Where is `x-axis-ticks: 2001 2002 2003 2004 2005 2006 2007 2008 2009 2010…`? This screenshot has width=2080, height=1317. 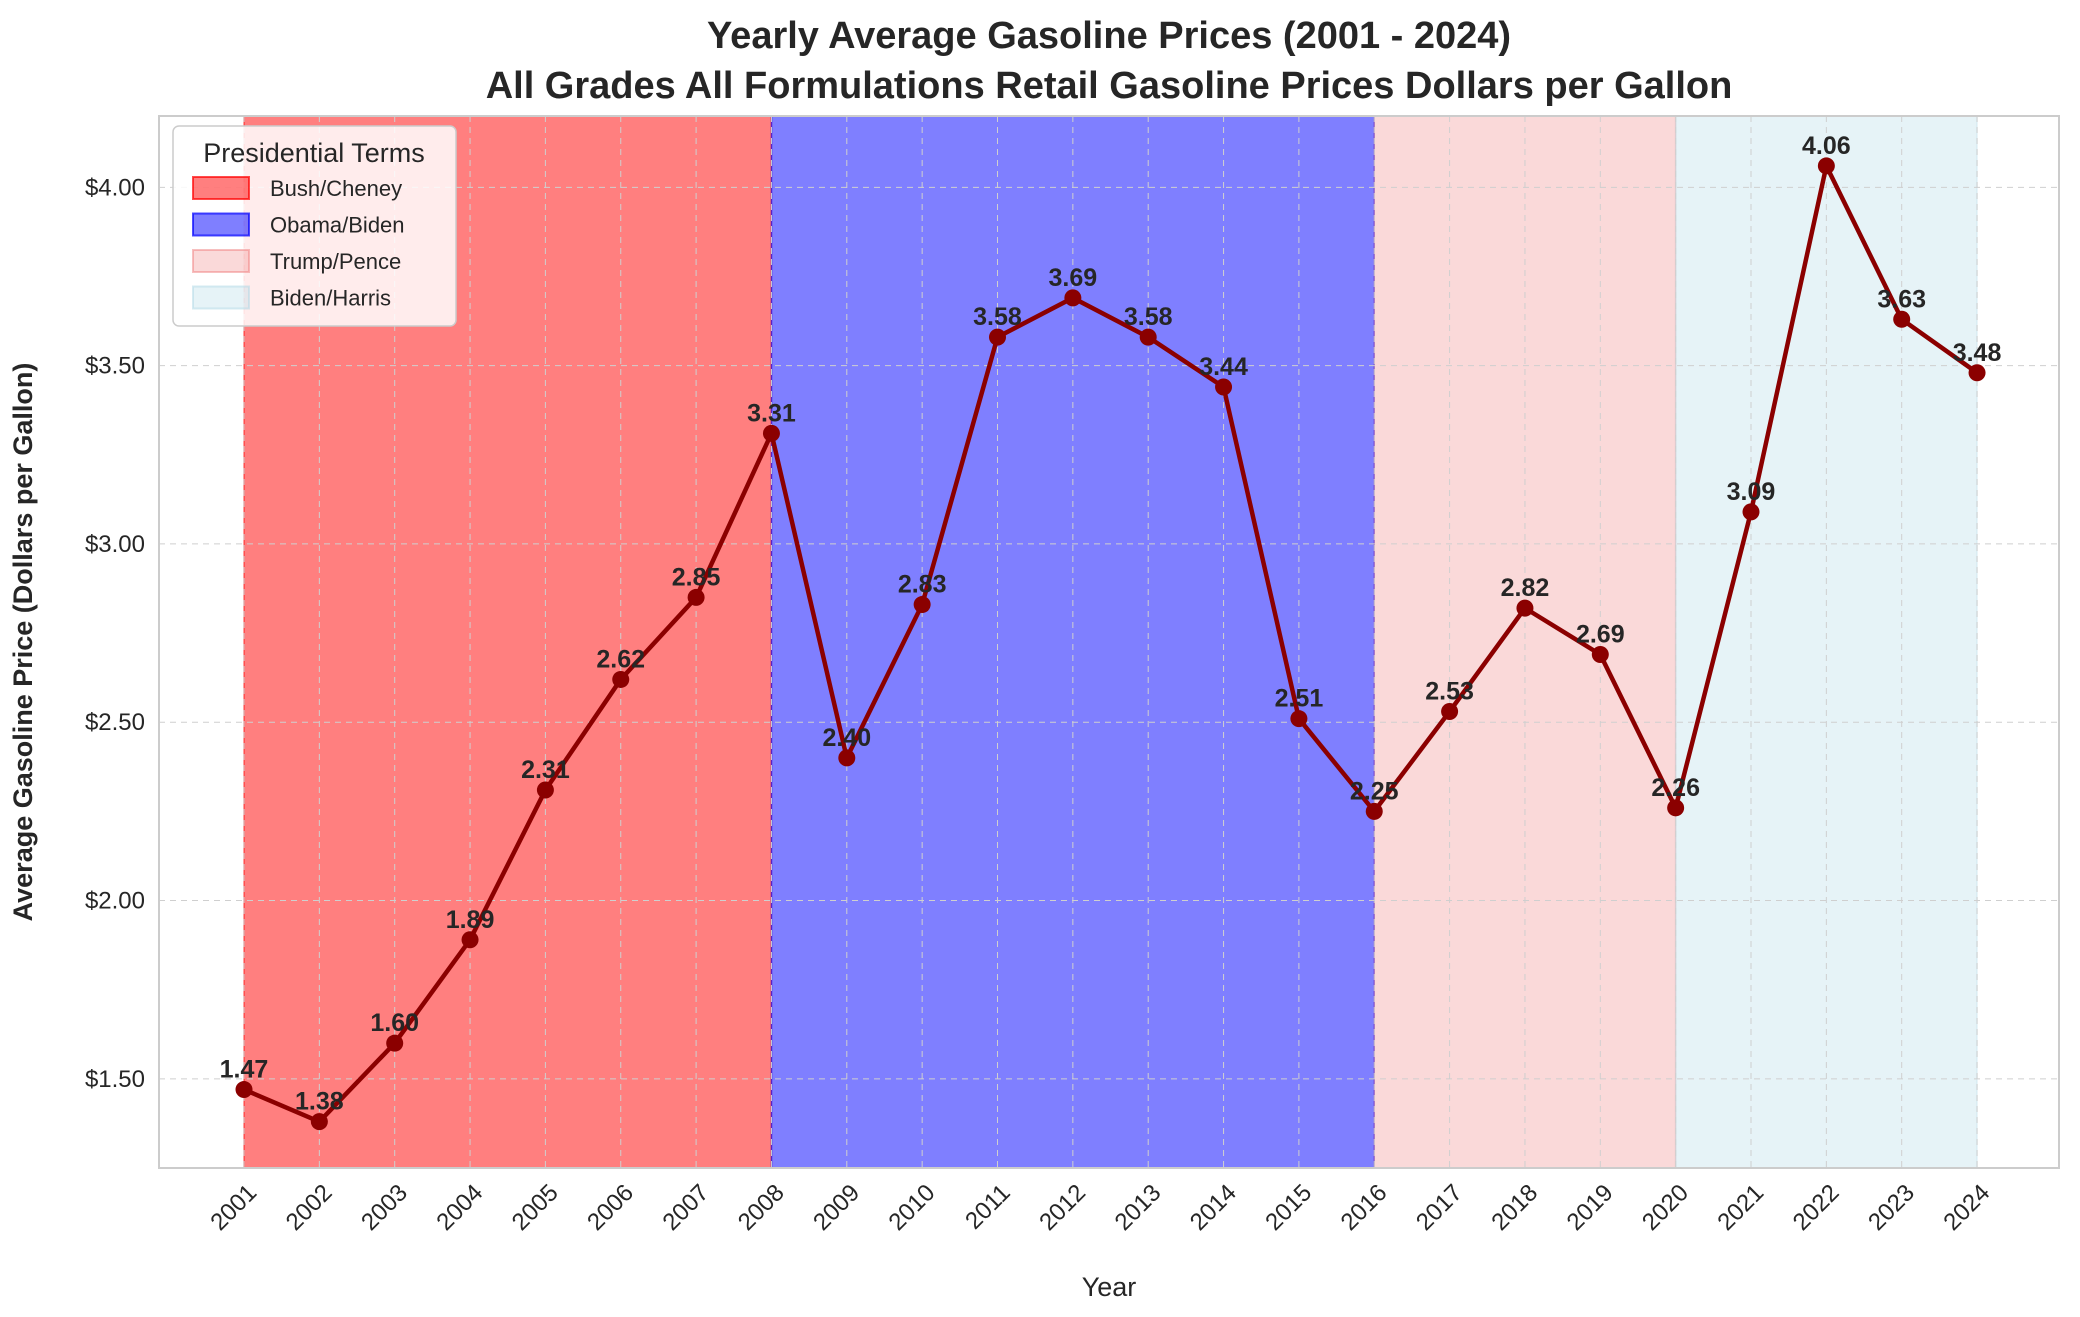
x-axis-ticks: 2001 2002 2003 2004 2005 2006 2007 2008 2009 2010… is located at coordinates (1100, 1207).